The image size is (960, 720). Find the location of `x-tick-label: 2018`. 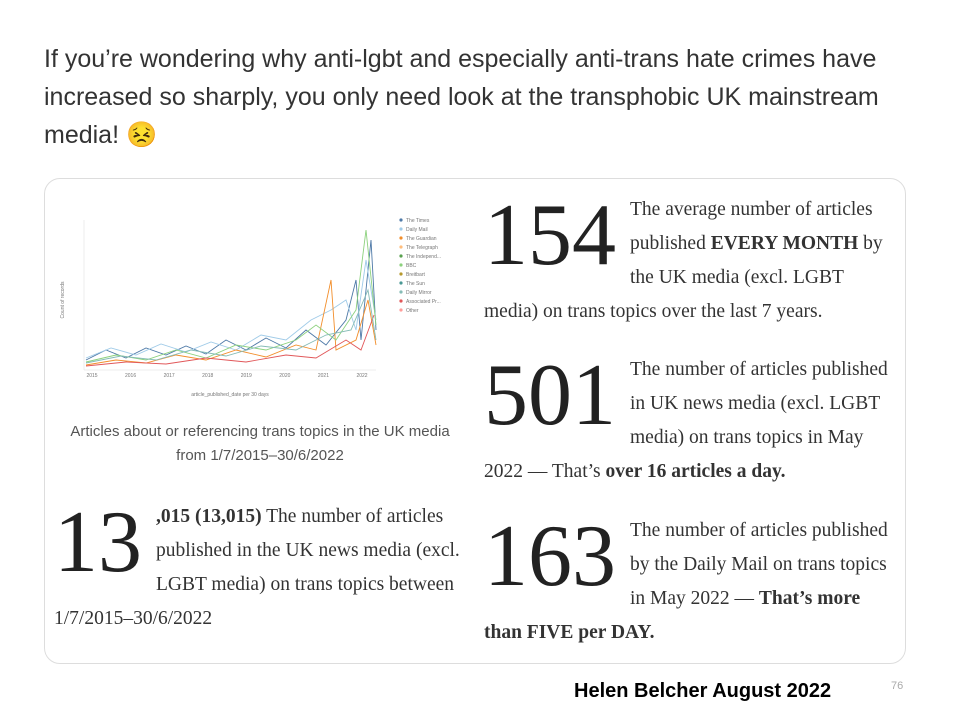

x-tick-label: 2018 is located at coordinates (207, 376).